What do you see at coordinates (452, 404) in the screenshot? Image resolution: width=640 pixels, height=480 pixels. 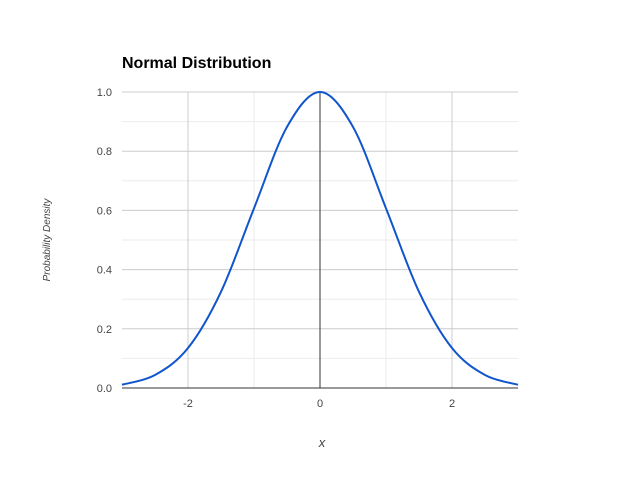 I see `x-tick-label: 2` at bounding box center [452, 404].